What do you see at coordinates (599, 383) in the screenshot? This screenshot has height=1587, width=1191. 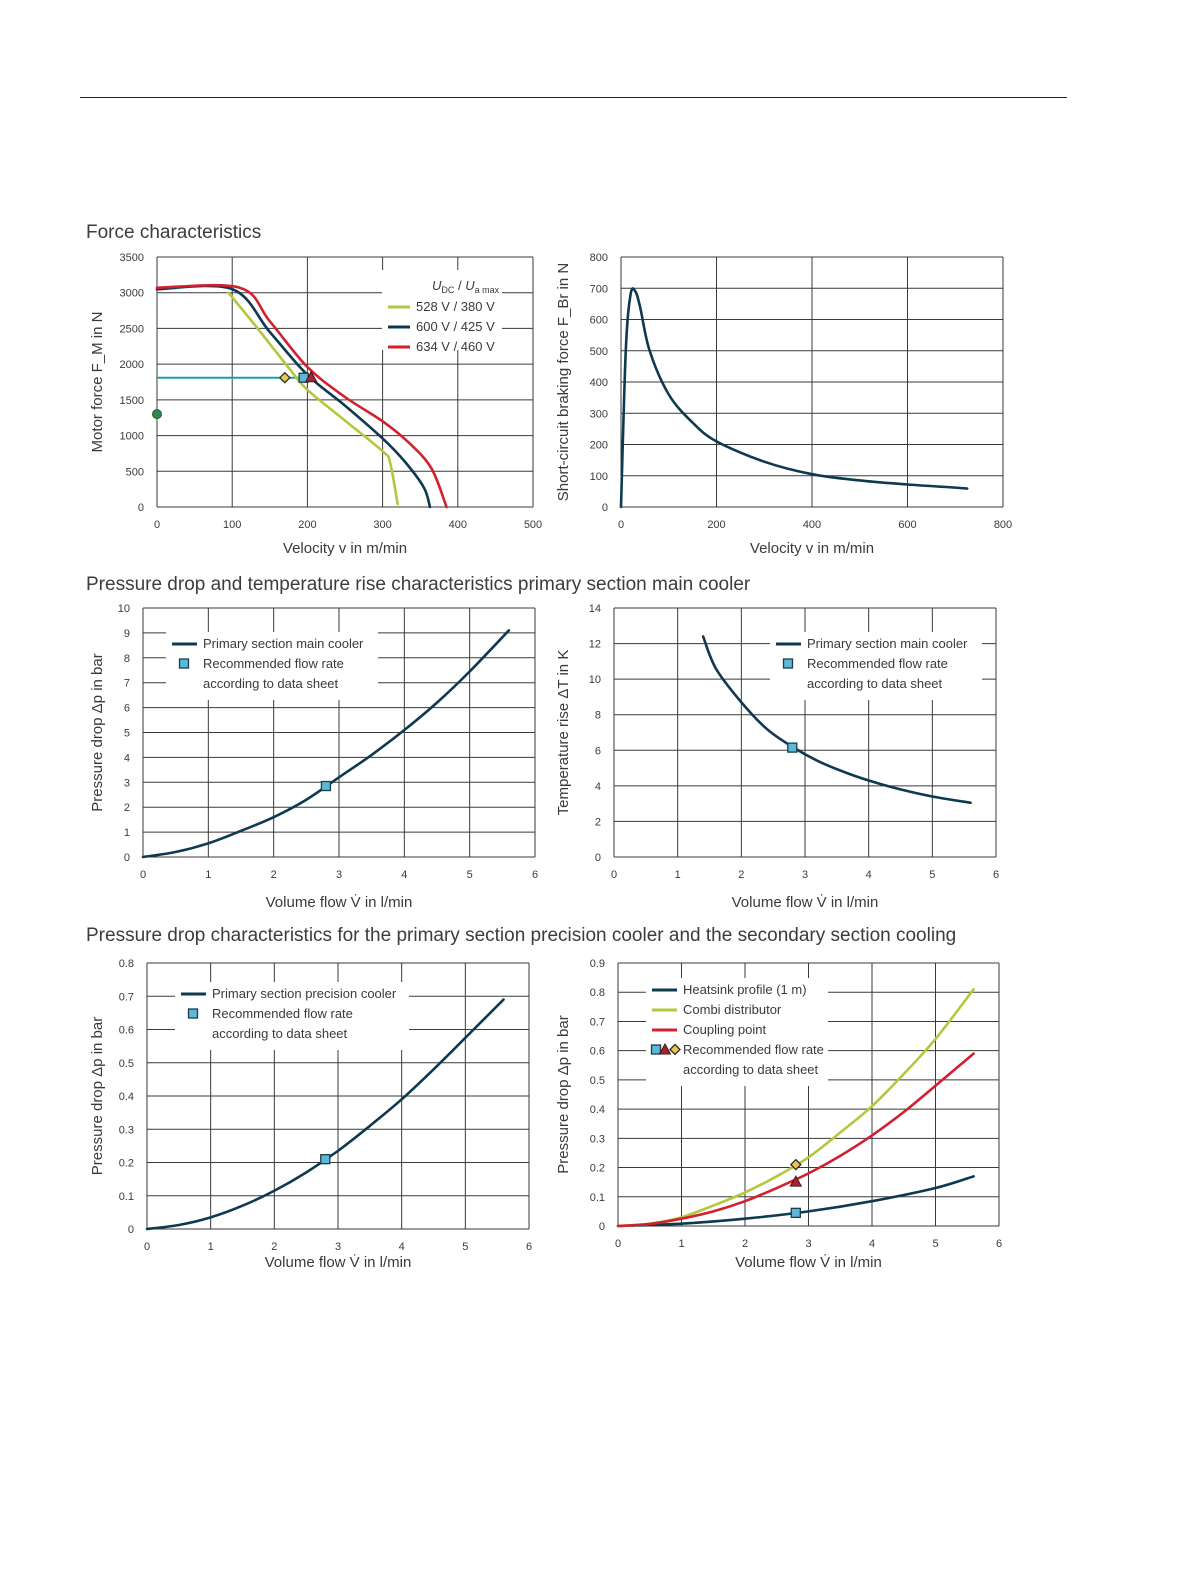 I see `y-tick-label: 400` at bounding box center [599, 383].